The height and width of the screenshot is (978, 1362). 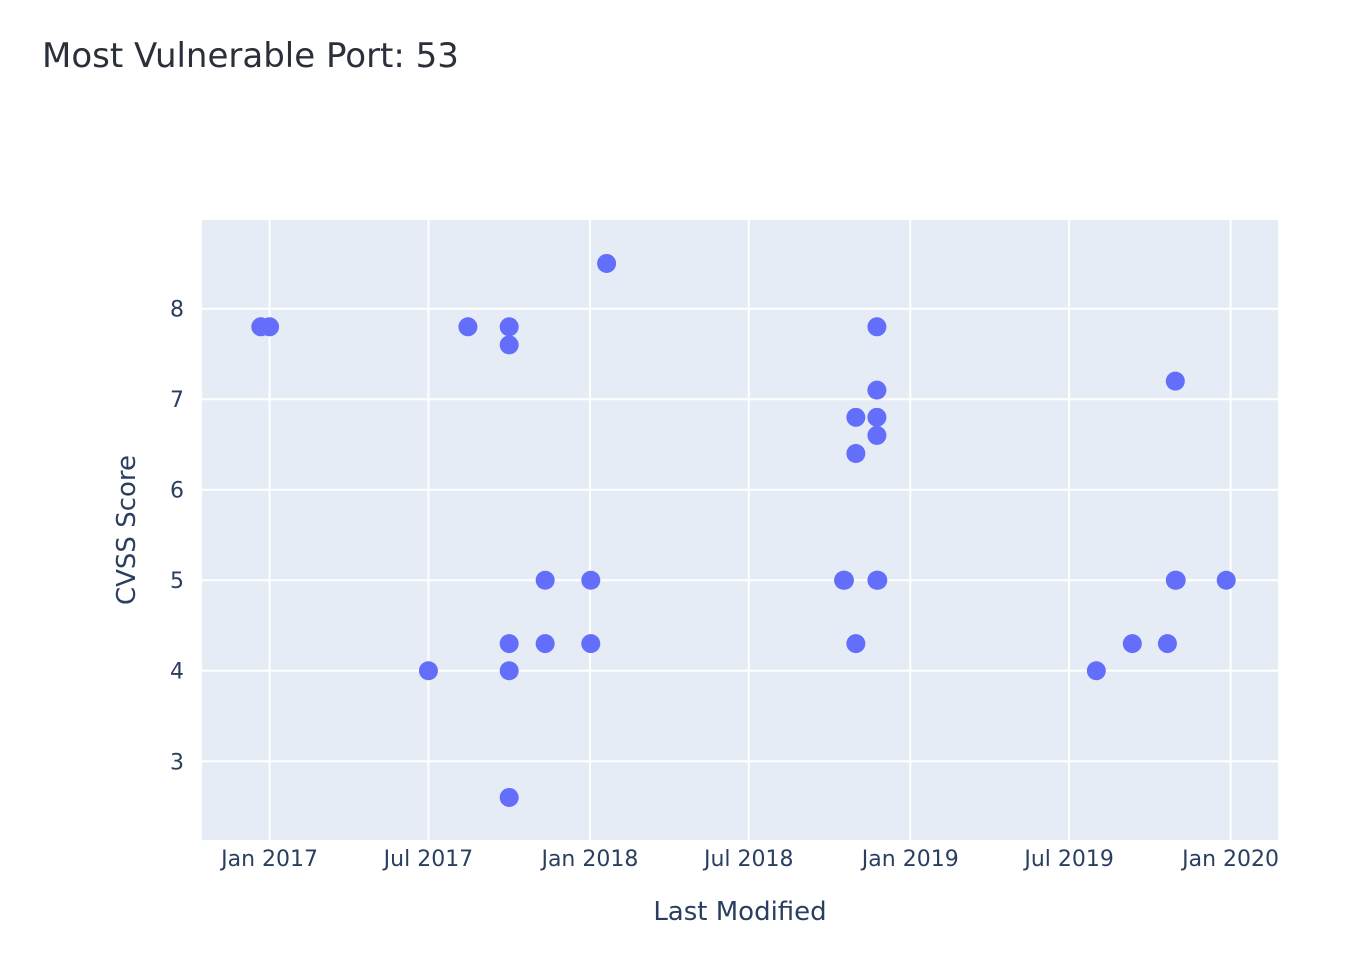 I want to click on x-tick-label: Jan 2019, so click(x=909, y=859).